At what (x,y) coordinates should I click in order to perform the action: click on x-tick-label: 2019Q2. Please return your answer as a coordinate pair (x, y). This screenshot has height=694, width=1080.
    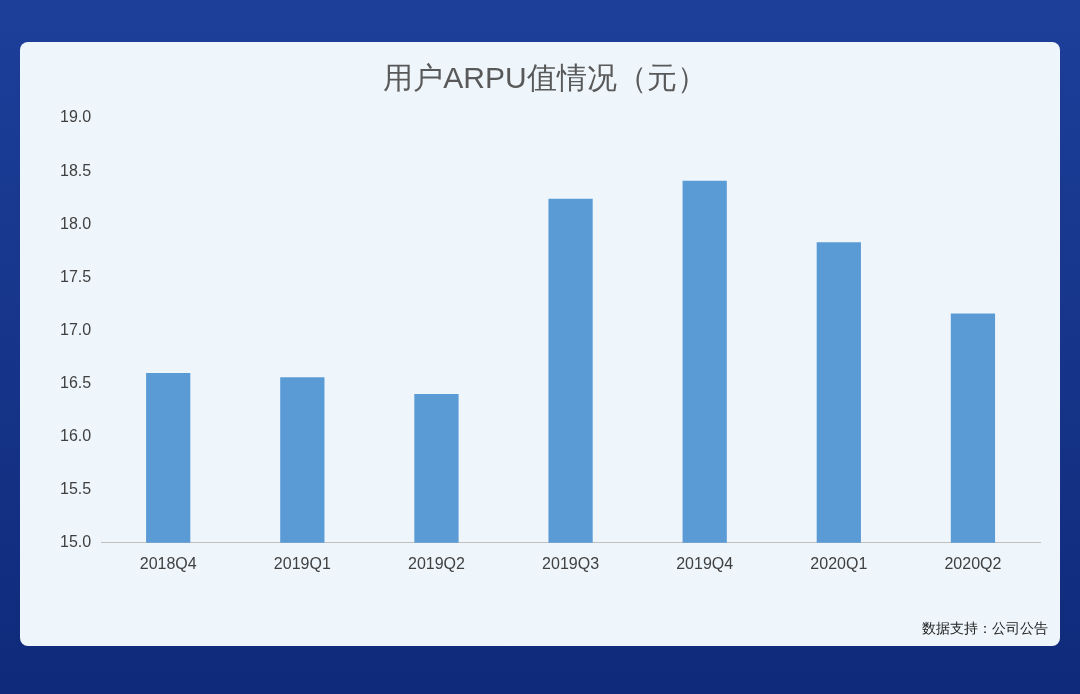
    Looking at the image, I should click on (436, 563).